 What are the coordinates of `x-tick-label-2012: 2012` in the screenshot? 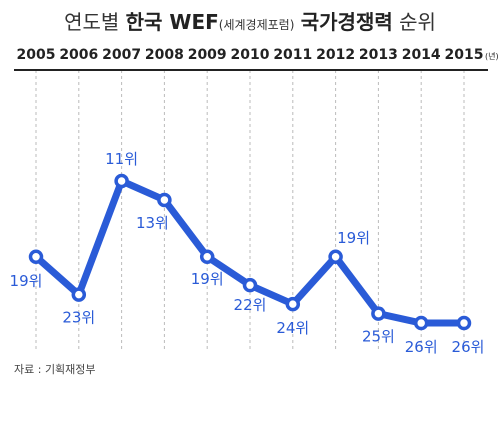 It's located at (335, 55).